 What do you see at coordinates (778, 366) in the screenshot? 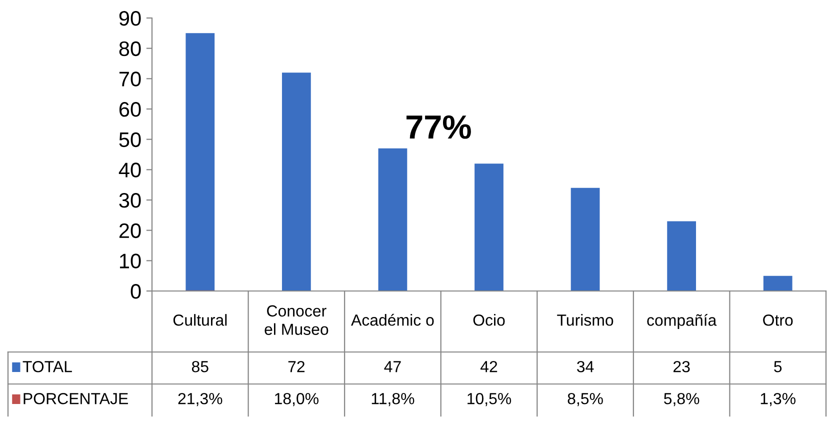
I see `data-label: 5` at bounding box center [778, 366].